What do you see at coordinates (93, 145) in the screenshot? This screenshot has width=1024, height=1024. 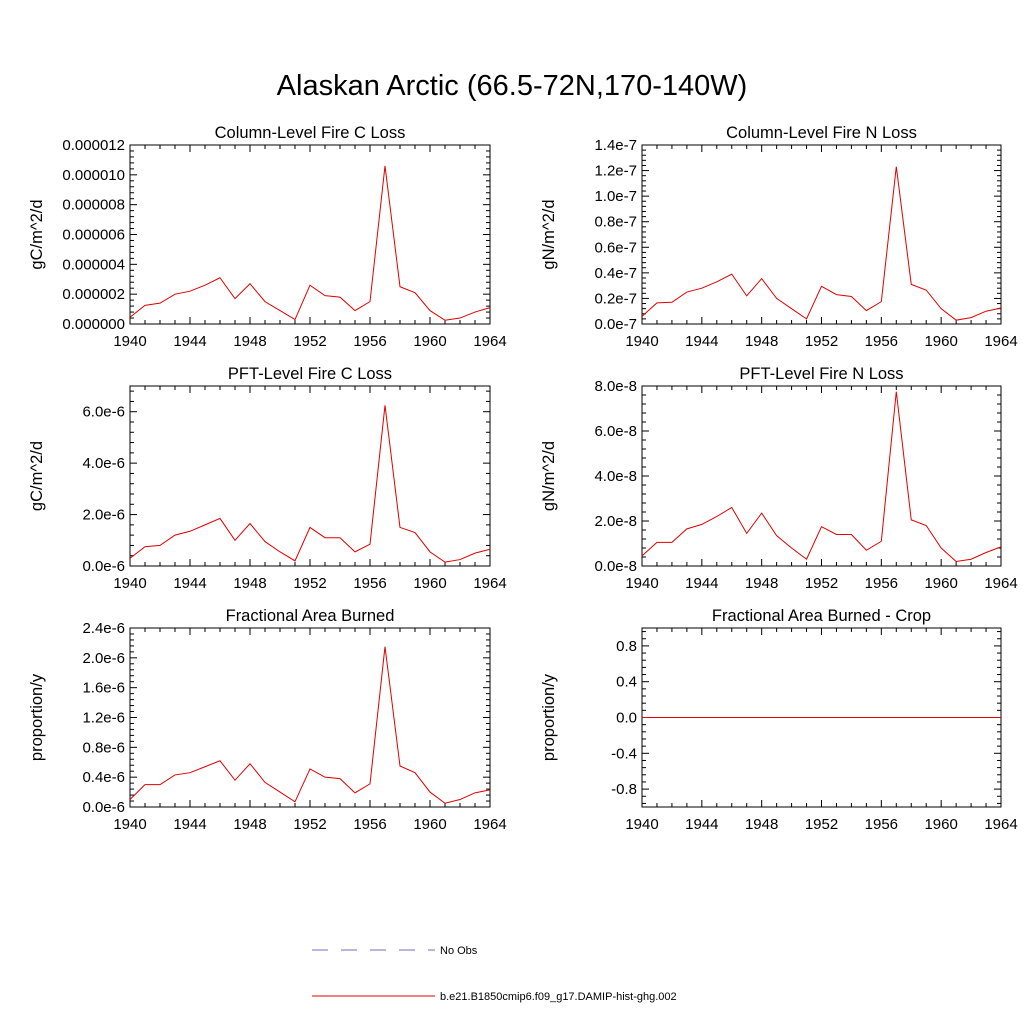 I see `y-tick-label: 0.000012` at bounding box center [93, 145].